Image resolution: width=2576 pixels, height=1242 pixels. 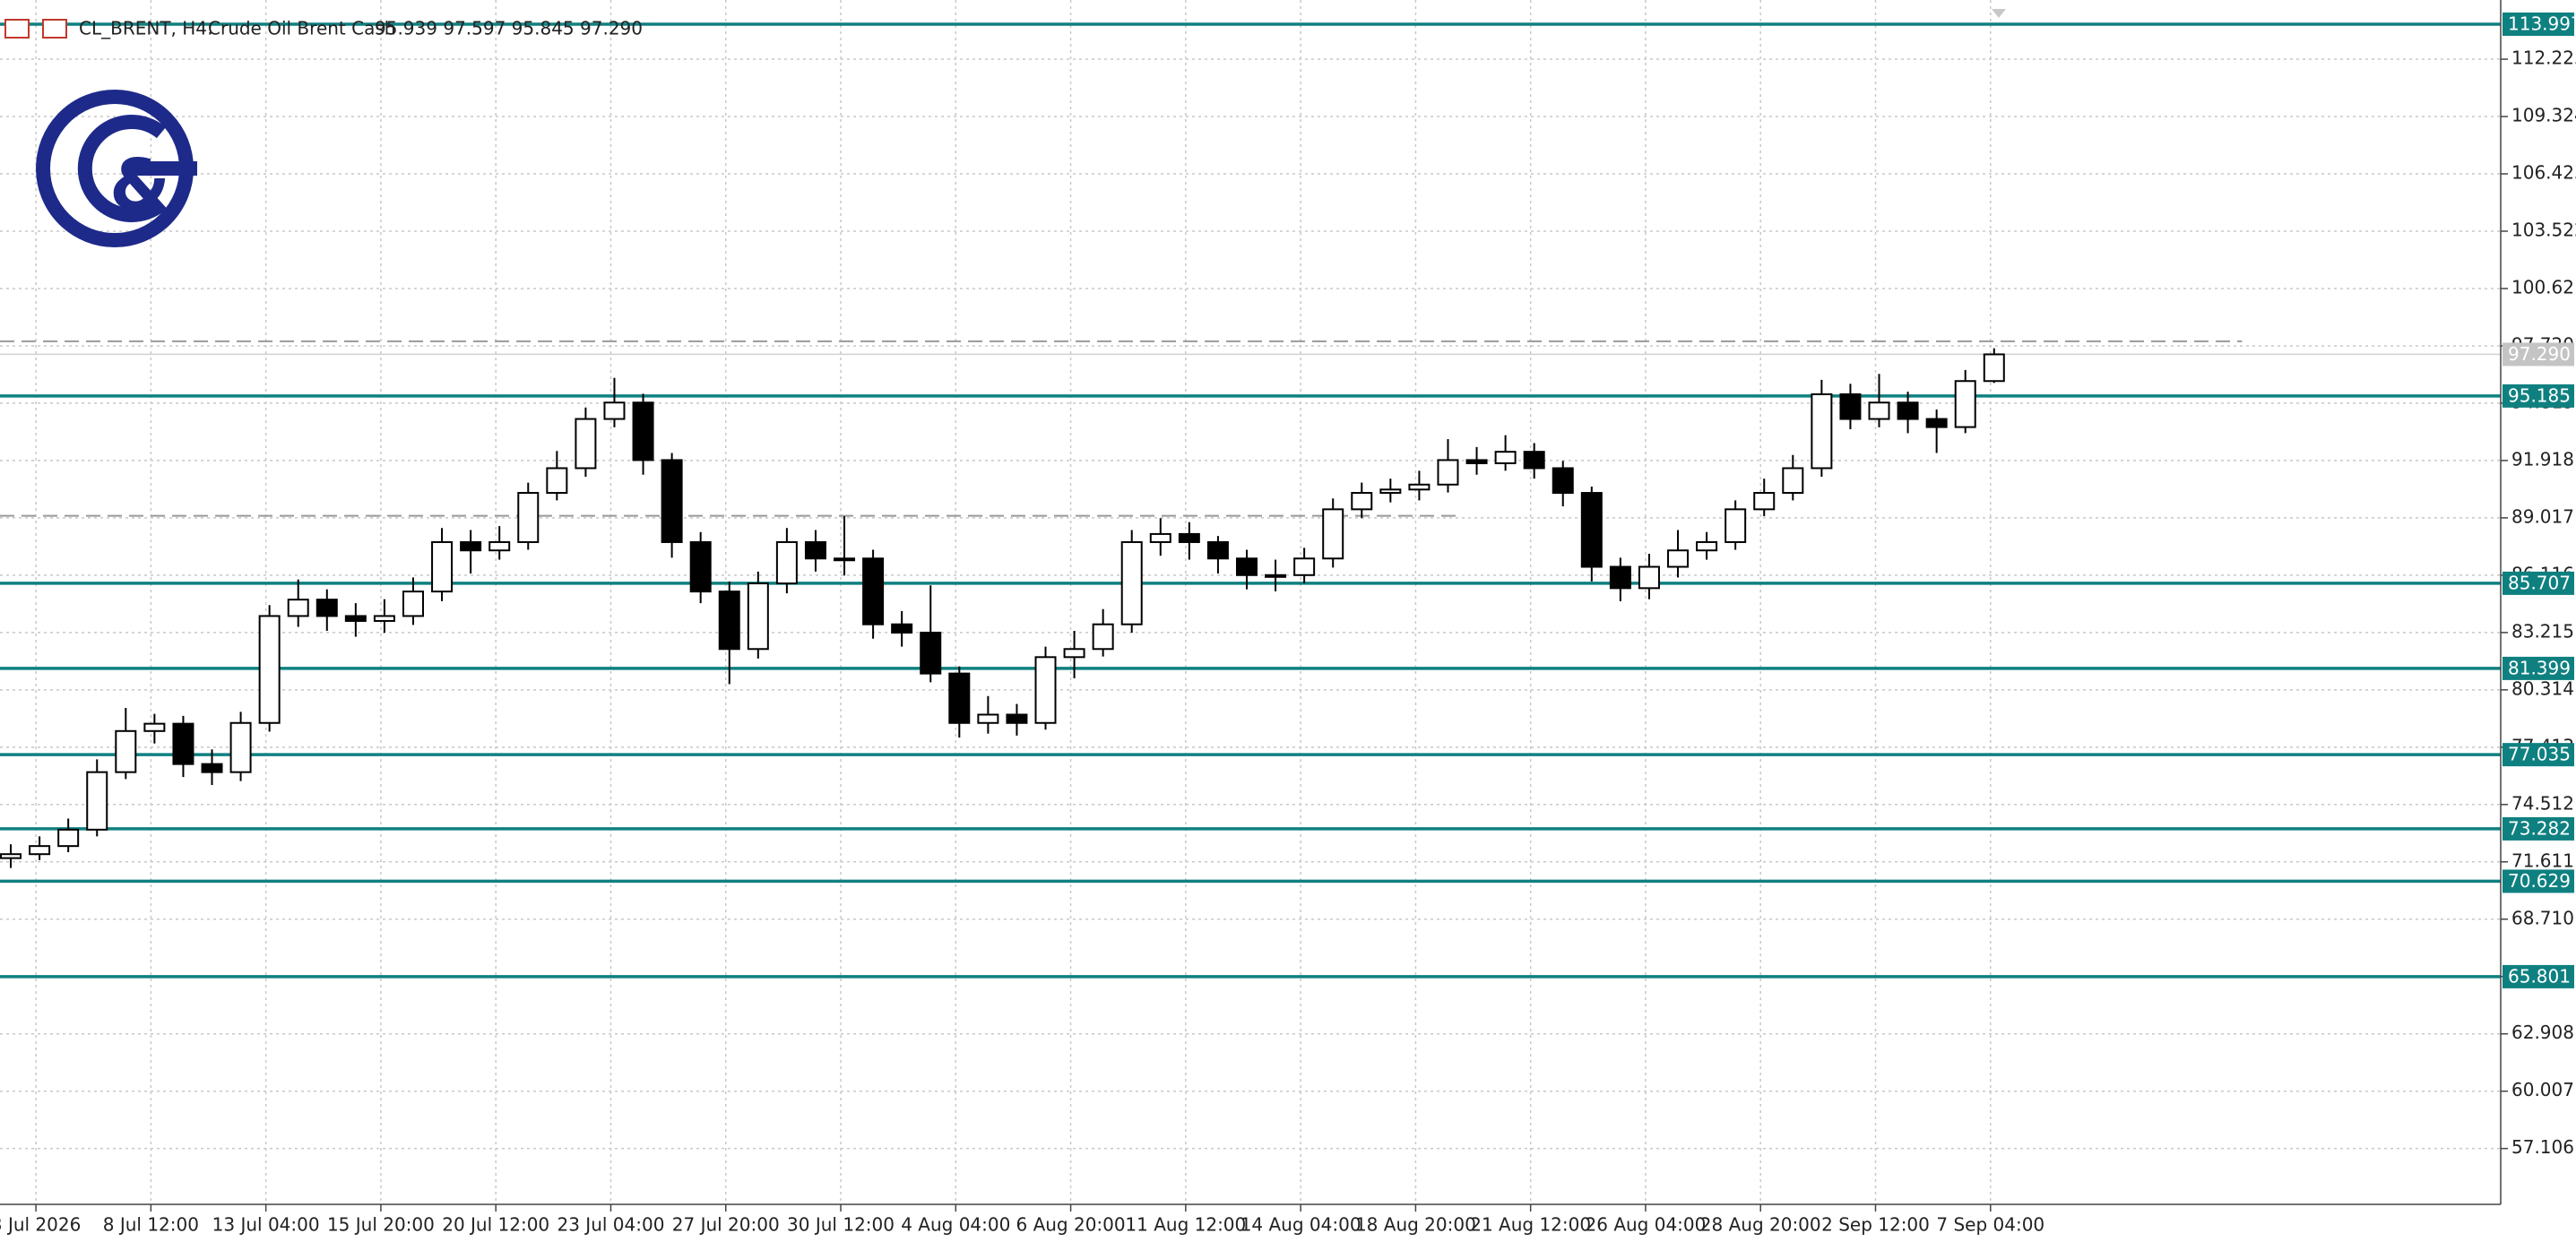 What do you see at coordinates (2542, 917) in the screenshot?
I see `y-tick-label: 68.710` at bounding box center [2542, 917].